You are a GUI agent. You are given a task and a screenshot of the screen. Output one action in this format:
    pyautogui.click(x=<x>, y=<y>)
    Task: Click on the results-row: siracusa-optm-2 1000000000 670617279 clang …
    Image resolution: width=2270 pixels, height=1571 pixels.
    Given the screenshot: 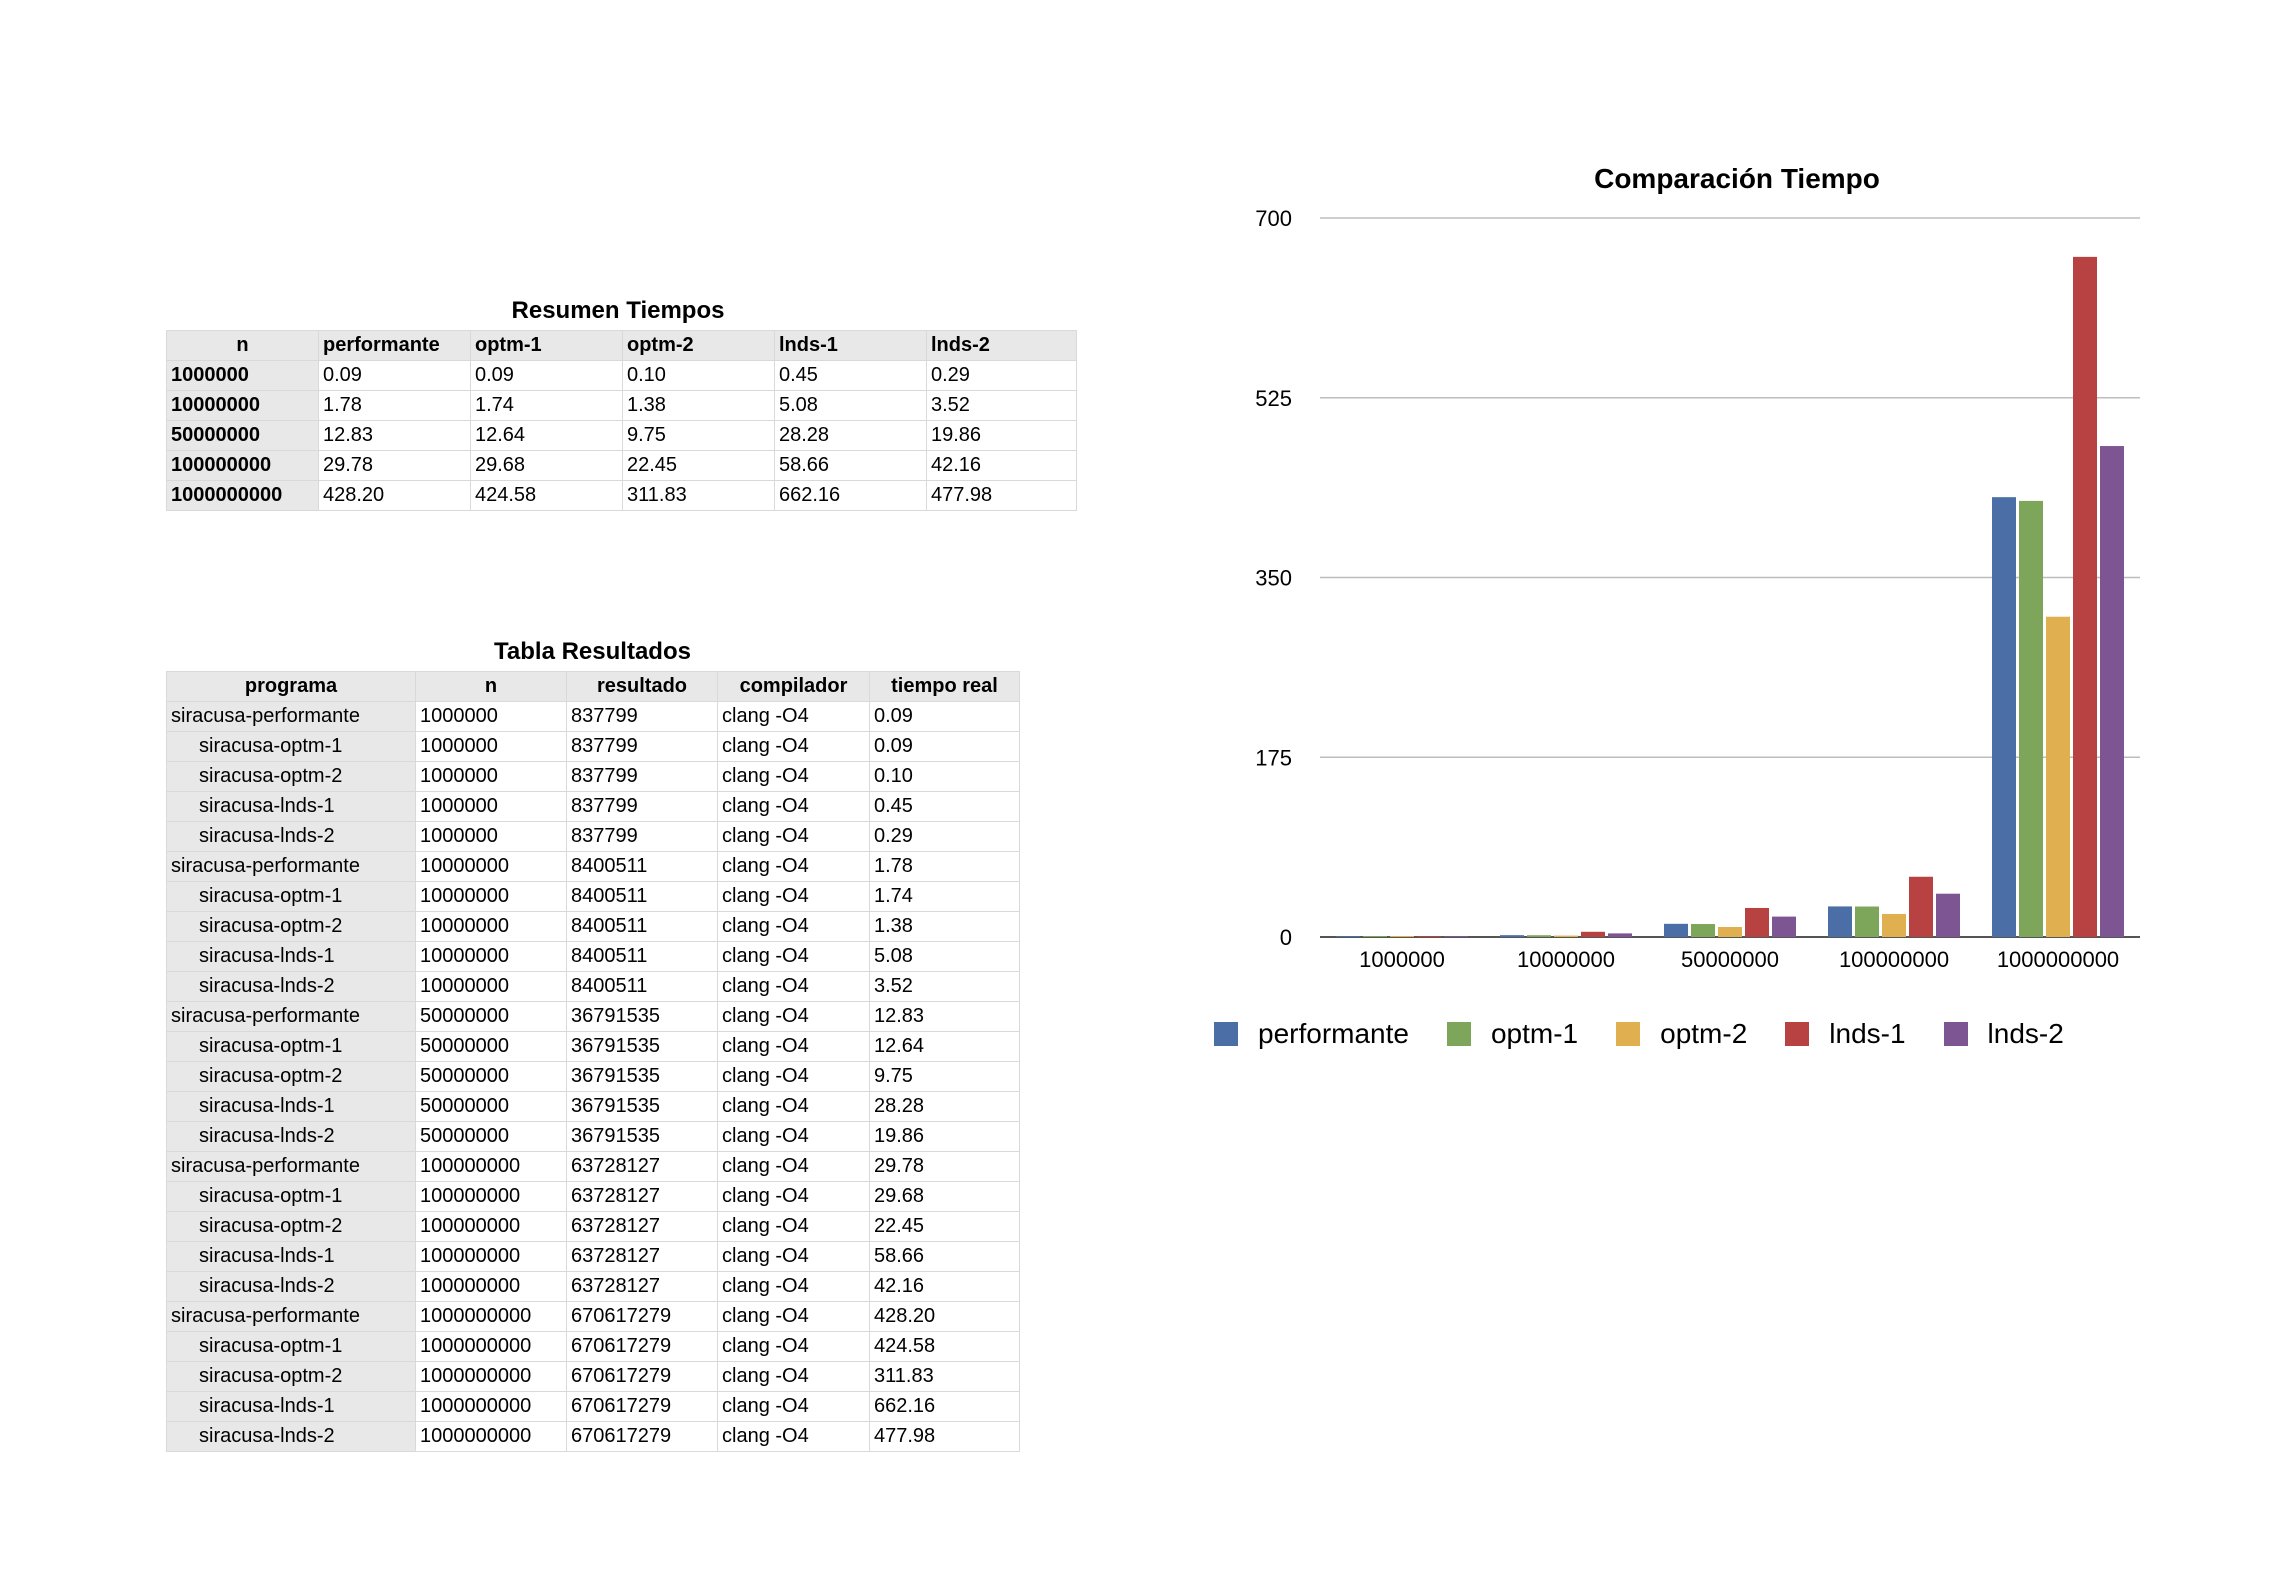 What is the action you would take?
    pyautogui.click(x=593, y=1376)
    